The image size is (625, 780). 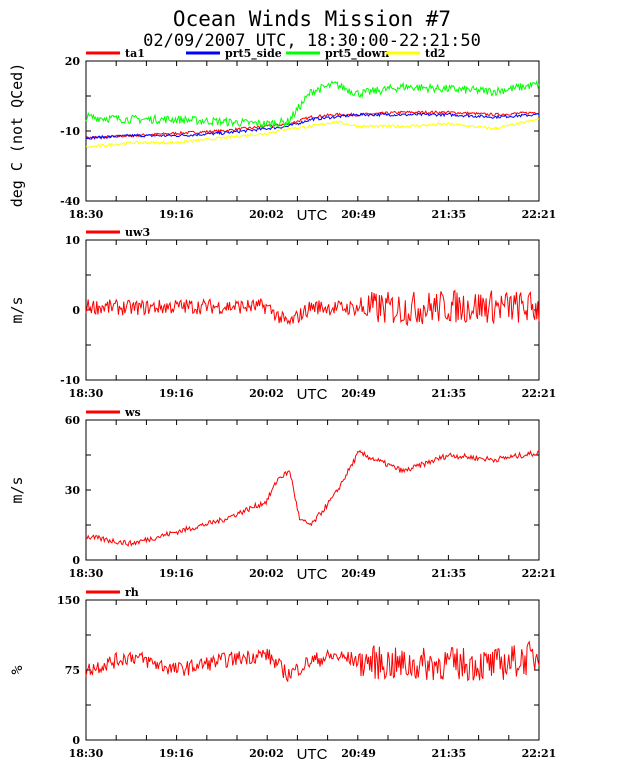 What do you see at coordinates (72, 670) in the screenshot?
I see `y-tick-label: 75` at bounding box center [72, 670].